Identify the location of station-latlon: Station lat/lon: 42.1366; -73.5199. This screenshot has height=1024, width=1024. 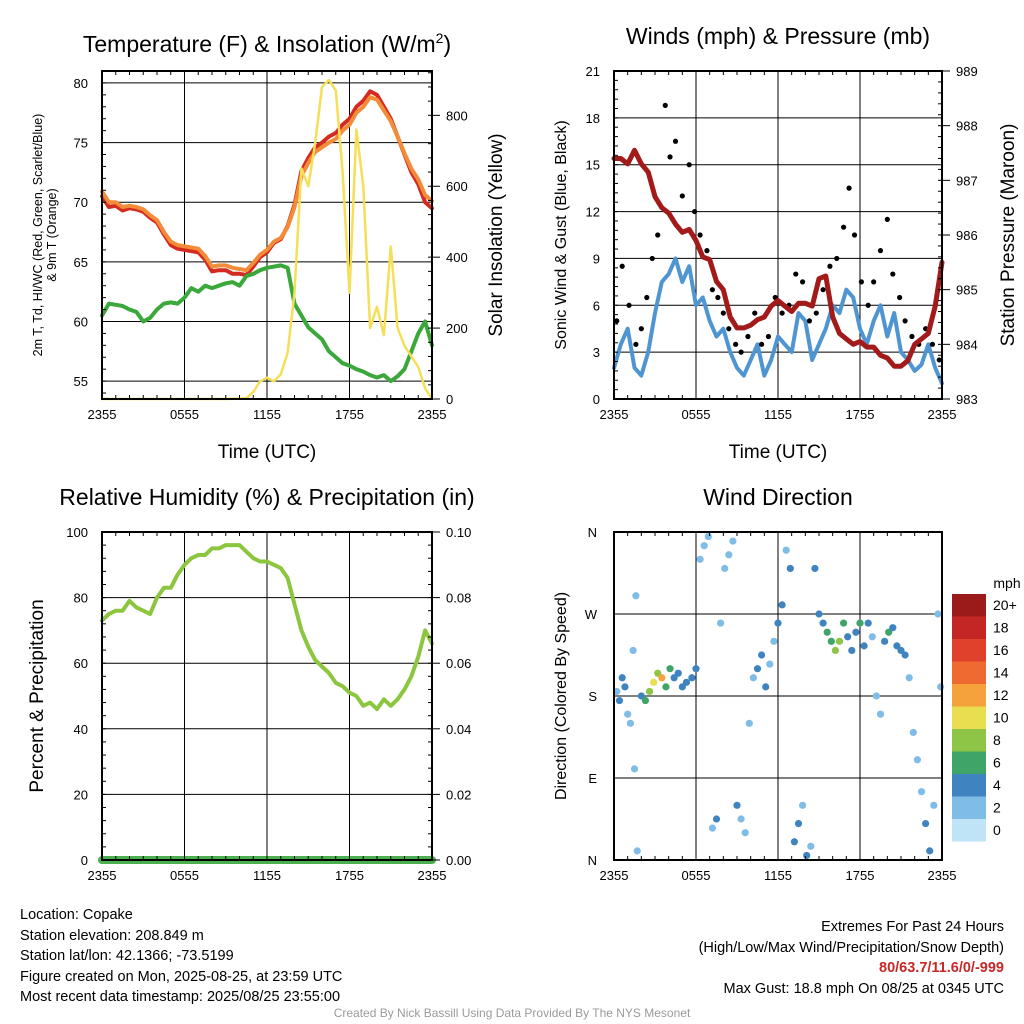
(127, 956).